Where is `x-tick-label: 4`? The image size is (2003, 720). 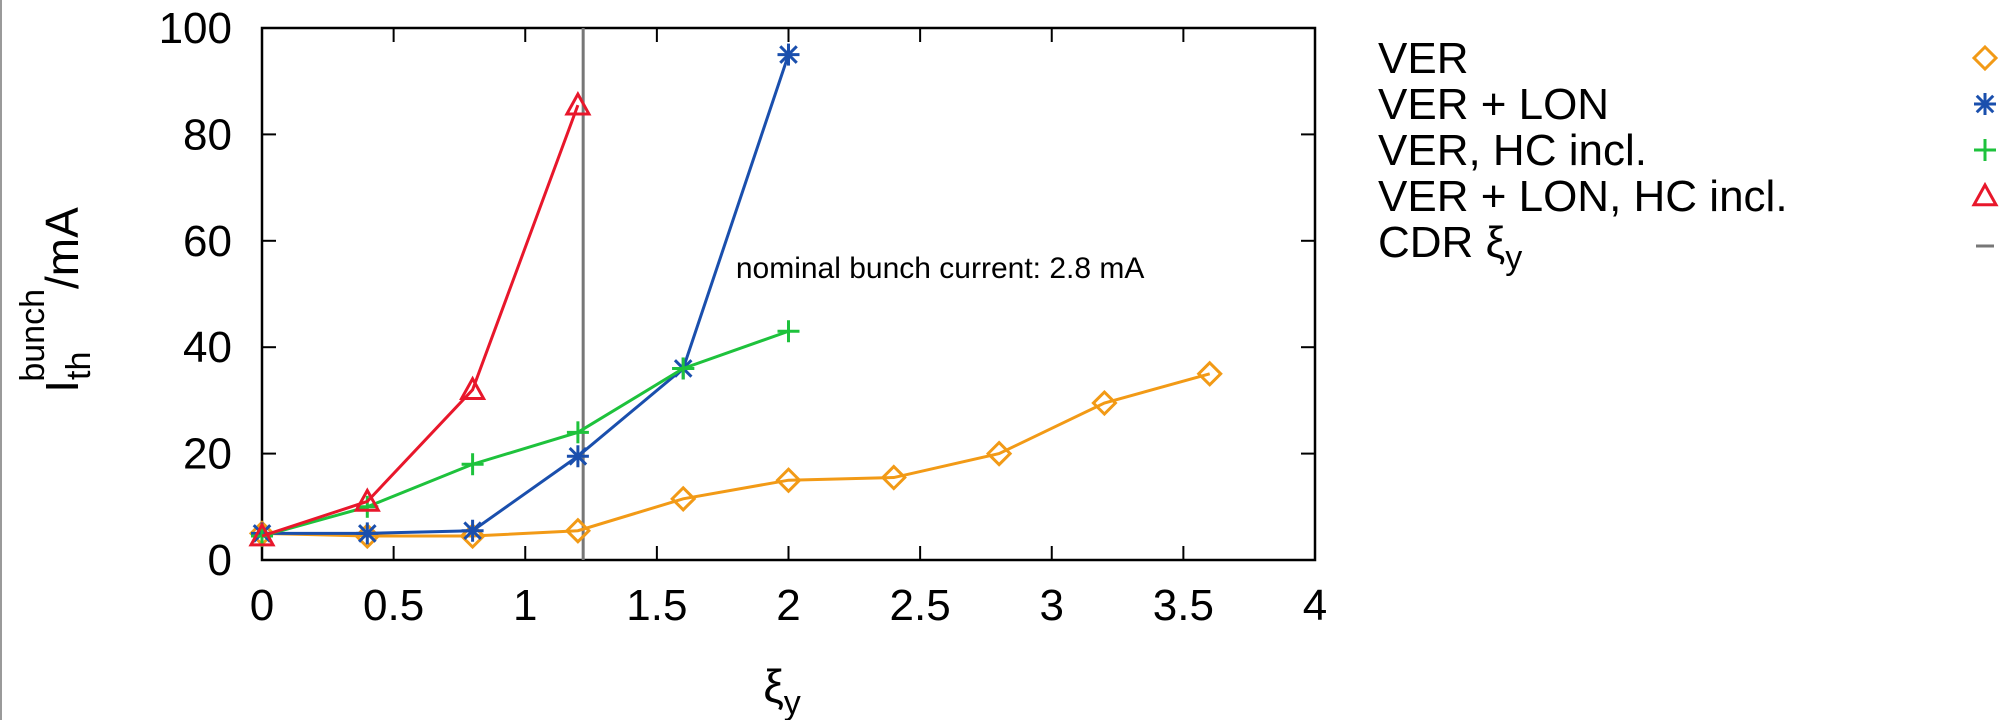
x-tick-label: 4 is located at coordinates (1315, 605).